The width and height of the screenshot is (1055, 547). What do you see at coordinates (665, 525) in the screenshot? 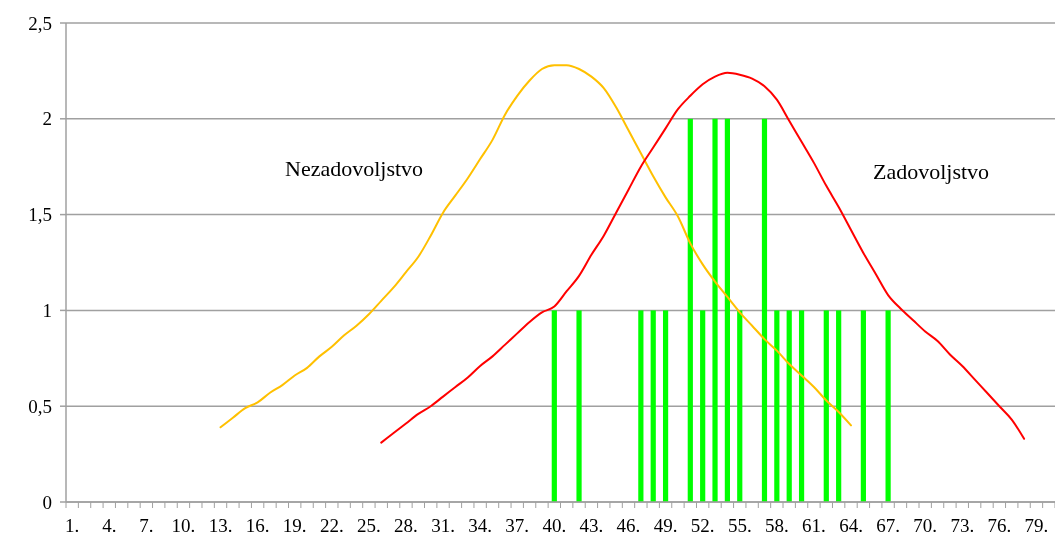
I see `x-tick-label: 49.` at bounding box center [665, 525].